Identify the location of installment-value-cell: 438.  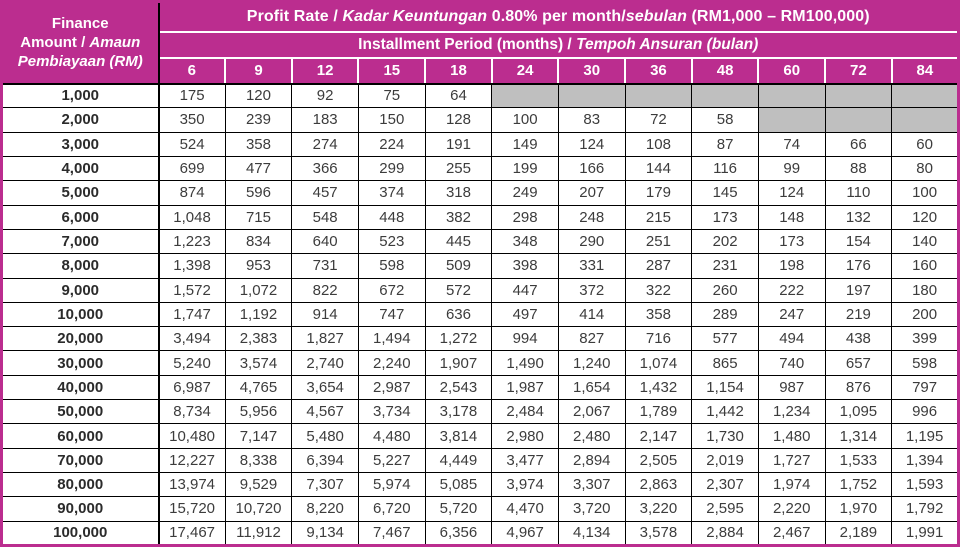
(858, 339).